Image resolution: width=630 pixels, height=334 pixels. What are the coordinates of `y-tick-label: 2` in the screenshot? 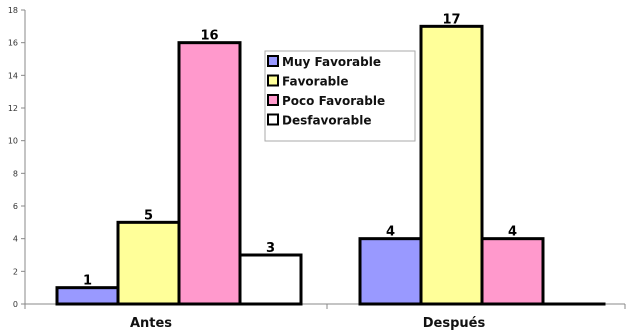 It's located at (15, 271).